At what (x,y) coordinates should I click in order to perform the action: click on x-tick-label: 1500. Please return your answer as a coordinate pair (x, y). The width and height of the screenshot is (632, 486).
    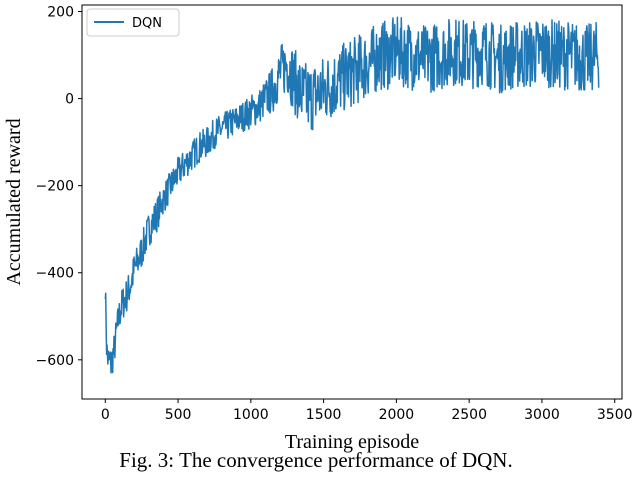
    Looking at the image, I should click on (324, 415).